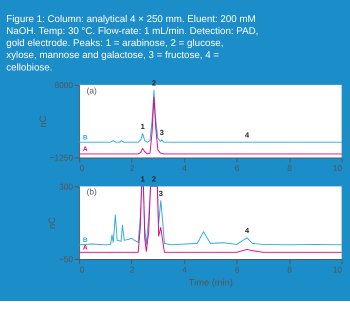 The width and height of the screenshot is (350, 325). Describe the element at coordinates (132, 44) in the screenshot. I see `chart-title: Figure 1: Column: analytical 4 × 250 mm. Eluent: 200 mM NaOH. Temp: 30 °C. Flow-rate: 1 mL/min. Detection: PAD, gold electrode. Peaks: 1 = arabinose, 2 = glucose, xylose, mannose and galactose, 3 = fructose, 4 = cellobiose.` at that location.